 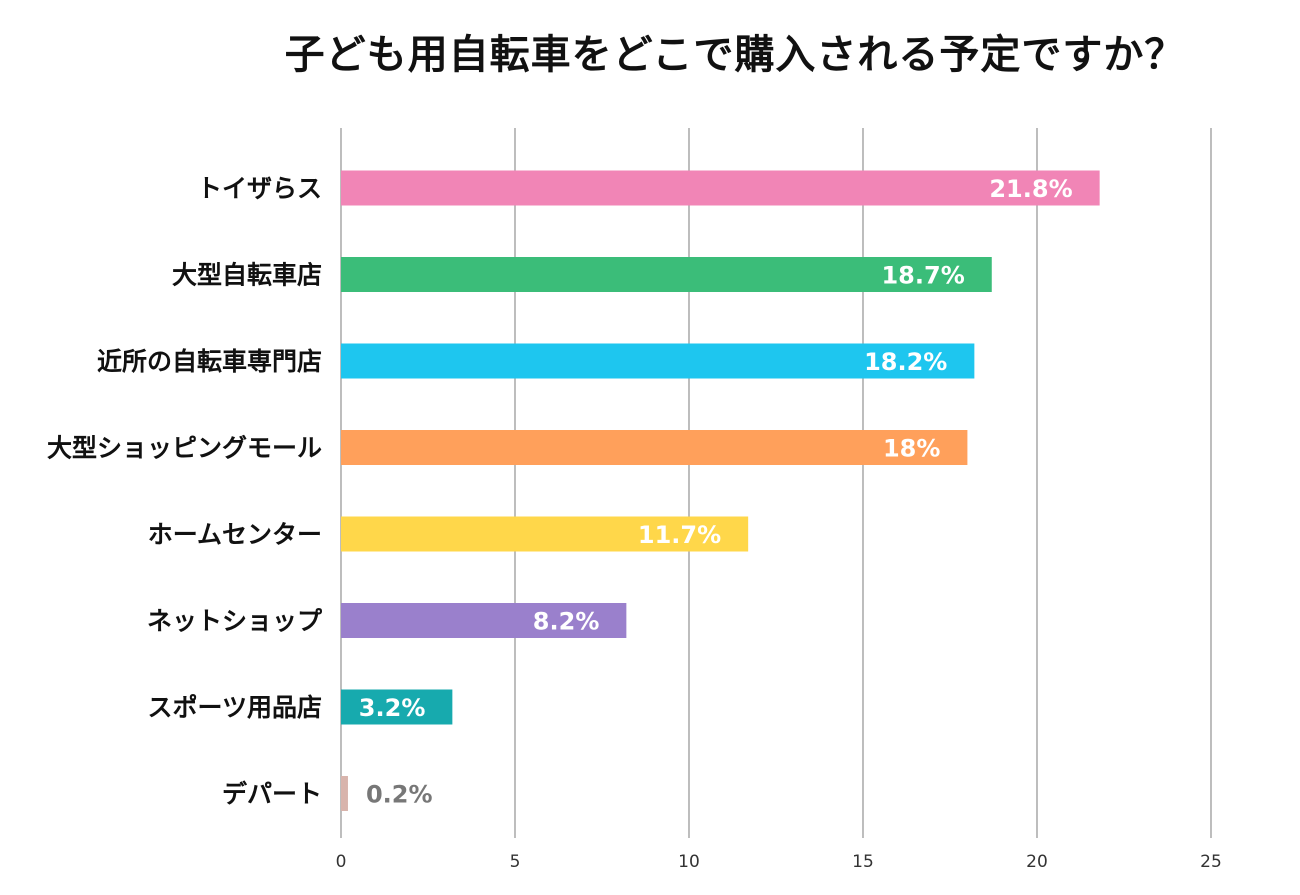 I want to click on x-tick-label: 10, so click(x=689, y=862).